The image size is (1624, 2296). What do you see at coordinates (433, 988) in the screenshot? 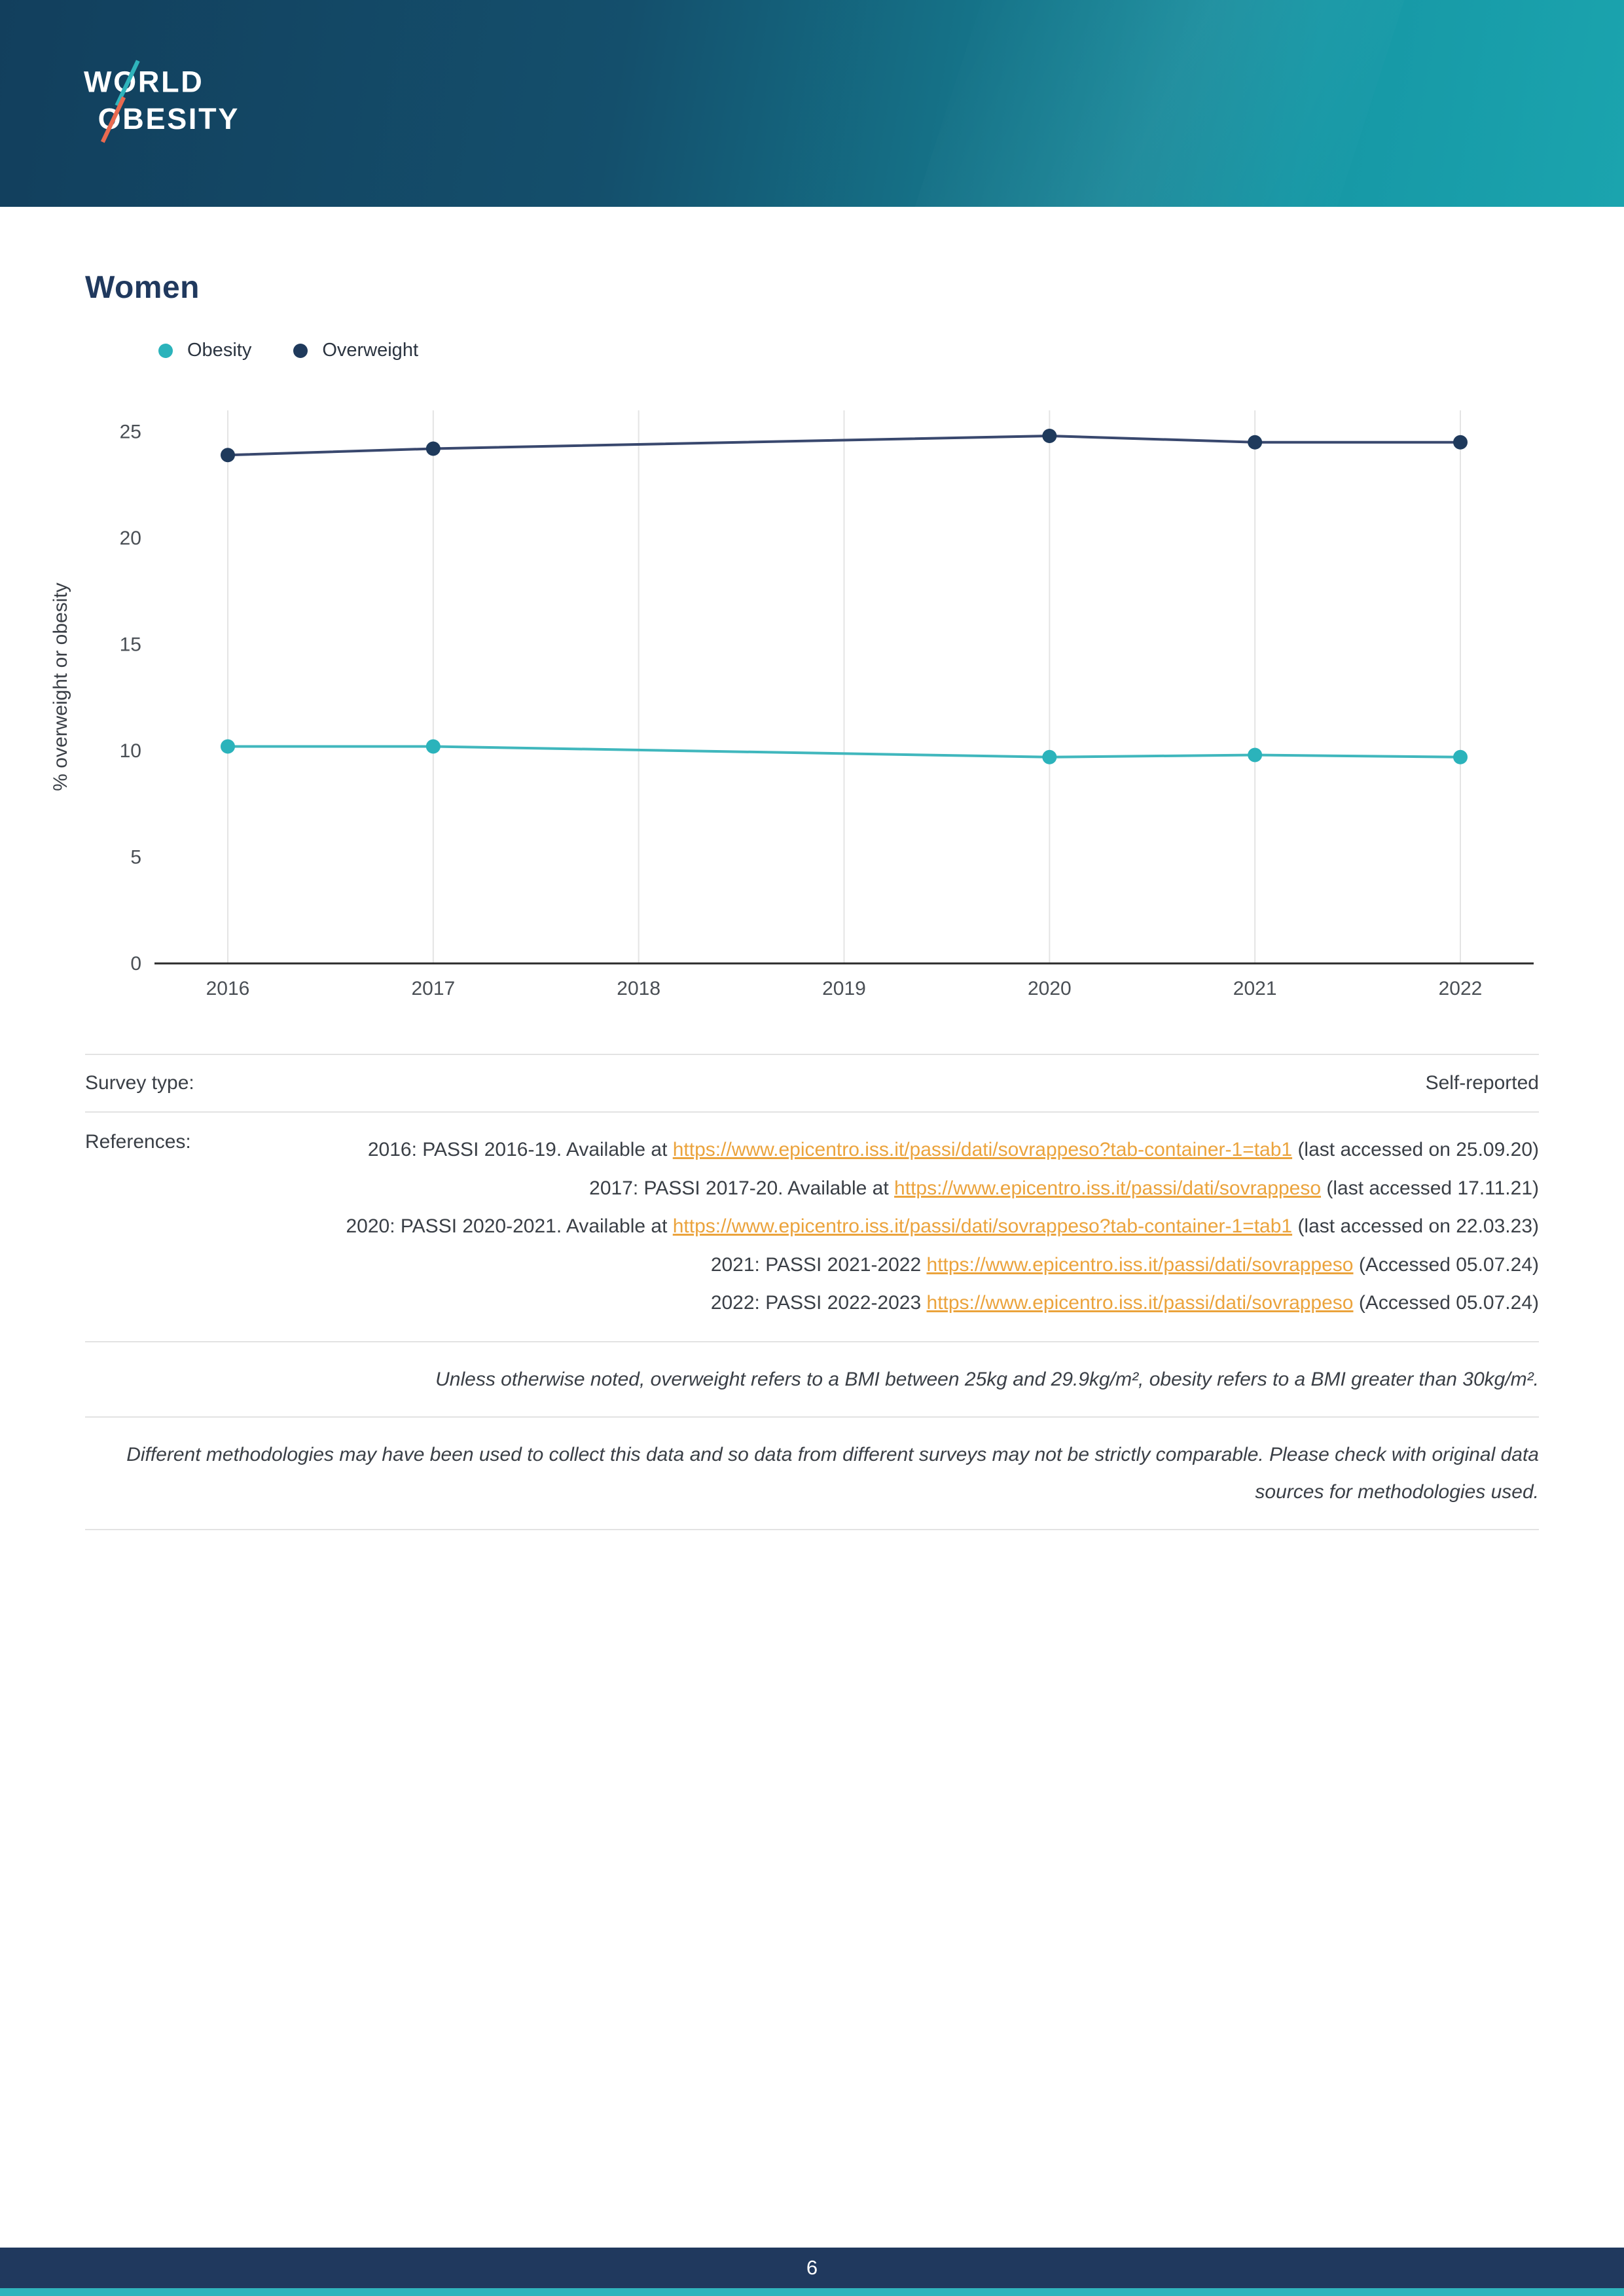
I see `x-tick-label: 2017` at bounding box center [433, 988].